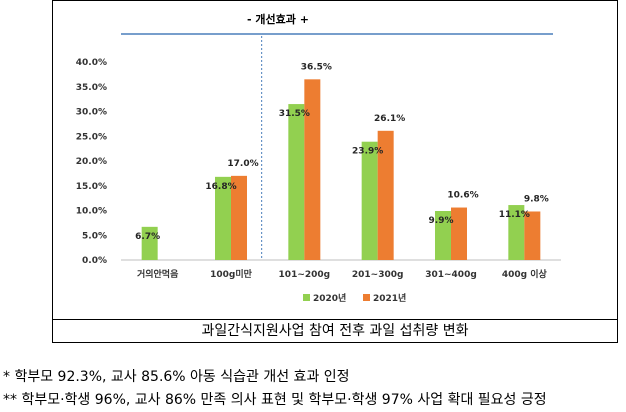 This screenshot has height=412, width=626. What do you see at coordinates (389, 298) in the screenshot?
I see `legend-label: 2021년` at bounding box center [389, 298].